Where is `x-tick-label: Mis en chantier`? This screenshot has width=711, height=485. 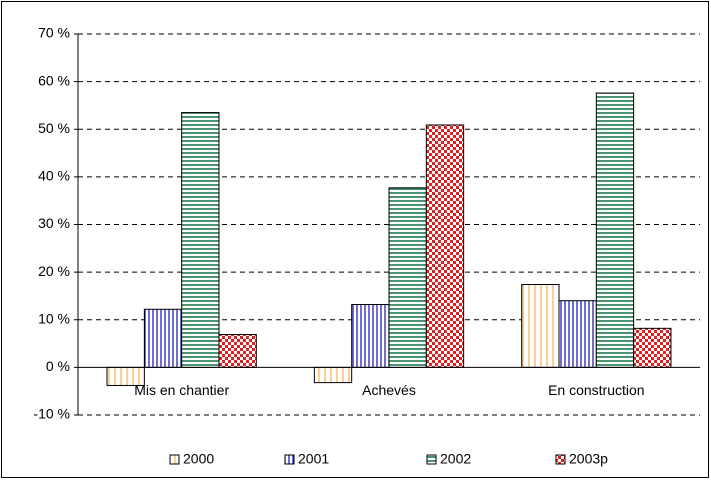
x-tick-label: Mis en chantier is located at coordinates (181, 390).